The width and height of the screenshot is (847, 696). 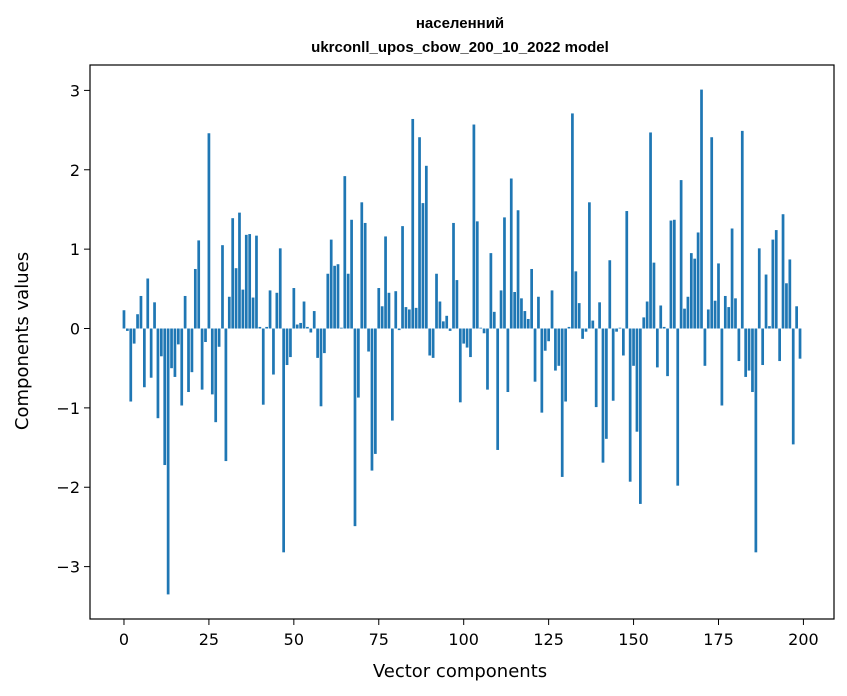 What do you see at coordinates (294, 639) in the screenshot?
I see `x-tick-label: 50` at bounding box center [294, 639].